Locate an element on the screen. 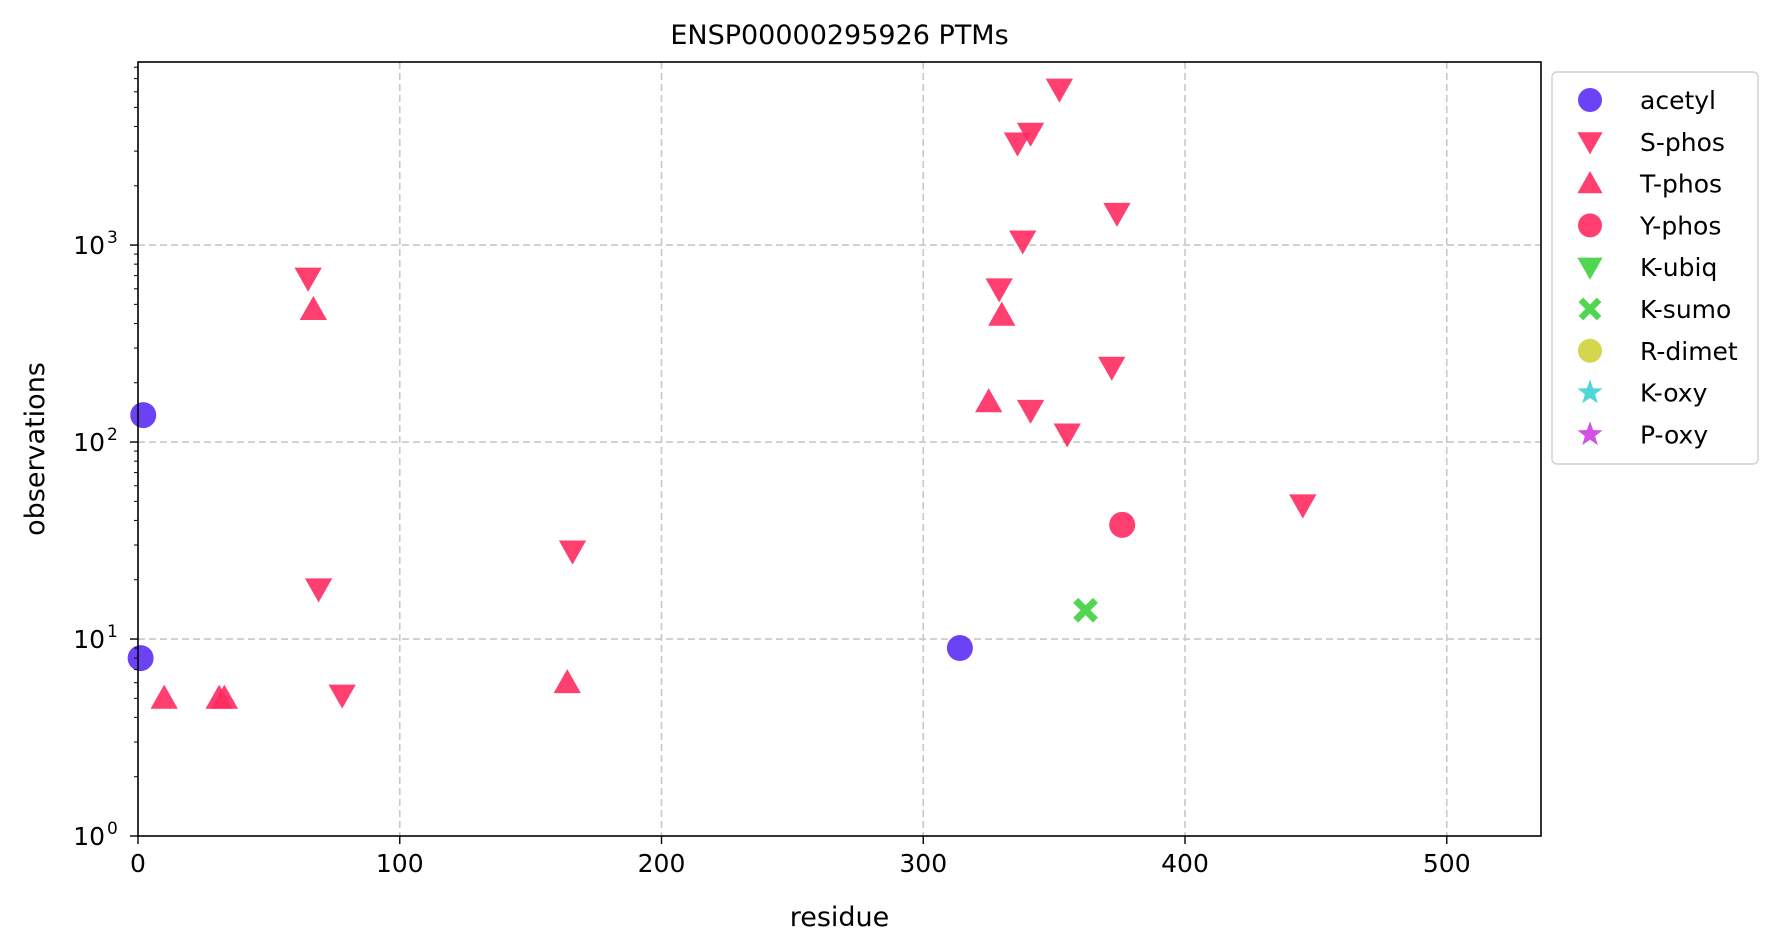  legend-marker-t-phos is located at coordinates (1590, 182).